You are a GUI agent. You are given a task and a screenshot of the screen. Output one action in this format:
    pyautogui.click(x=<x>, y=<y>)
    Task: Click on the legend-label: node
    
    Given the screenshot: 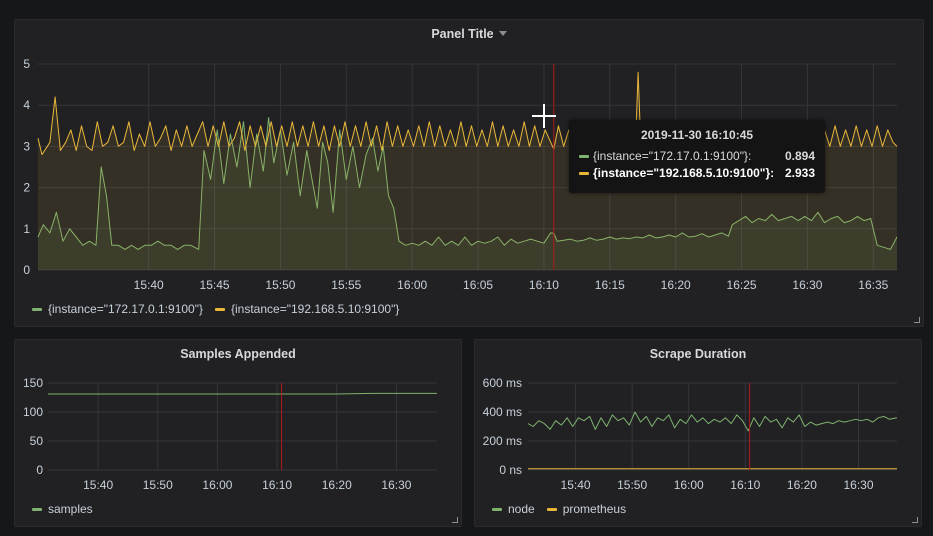 What is the action you would take?
    pyautogui.click(x=521, y=509)
    